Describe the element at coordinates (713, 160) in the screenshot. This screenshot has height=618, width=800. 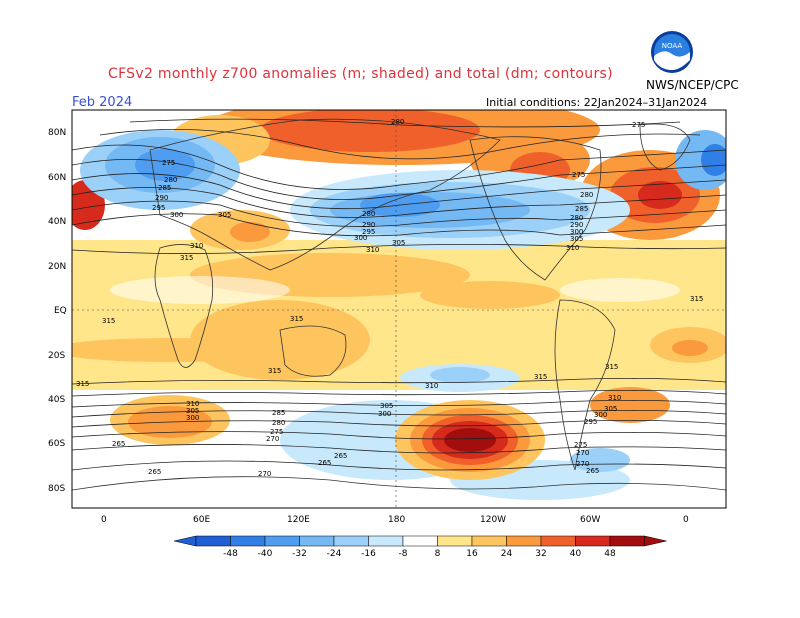
I see `na-cold` at that location.